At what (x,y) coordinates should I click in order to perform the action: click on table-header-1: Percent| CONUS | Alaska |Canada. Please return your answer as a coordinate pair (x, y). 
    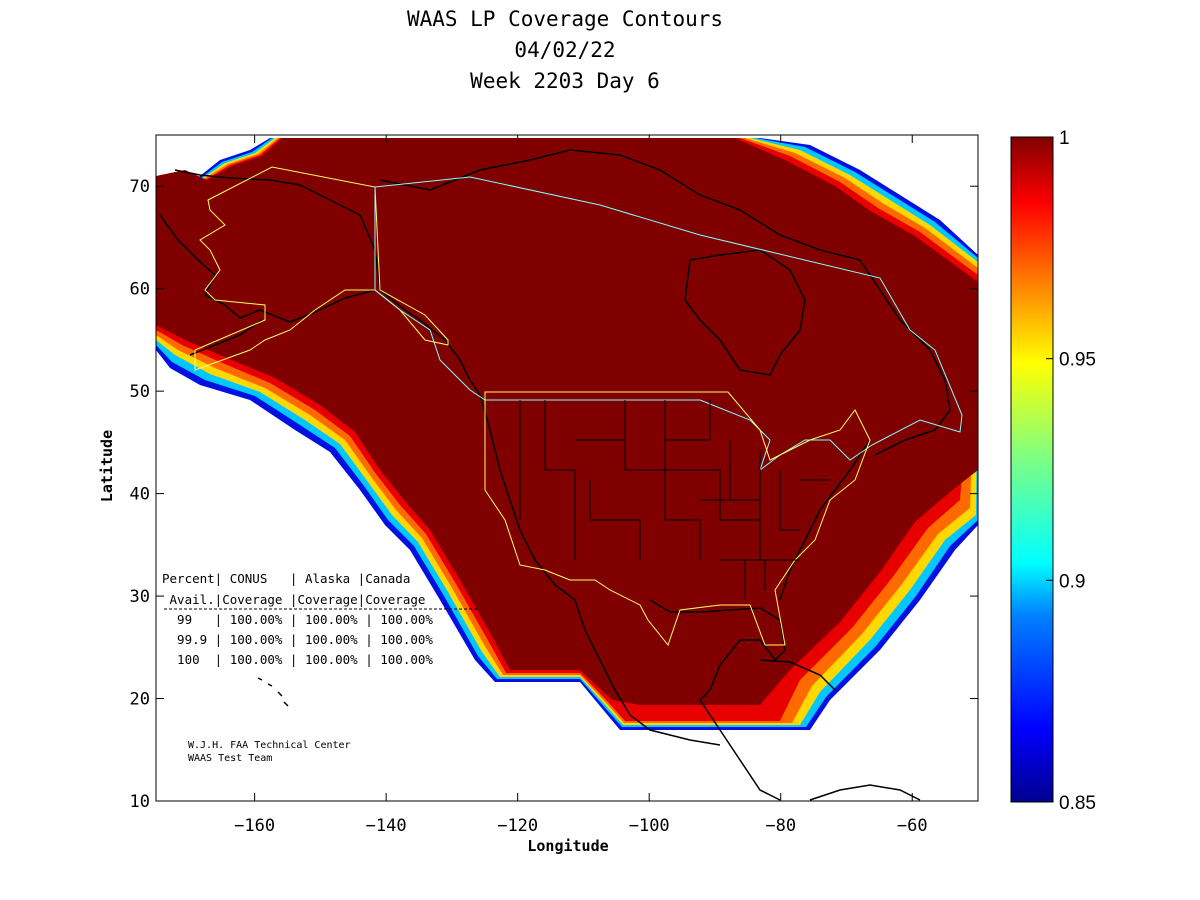
    Looking at the image, I should click on (286, 578).